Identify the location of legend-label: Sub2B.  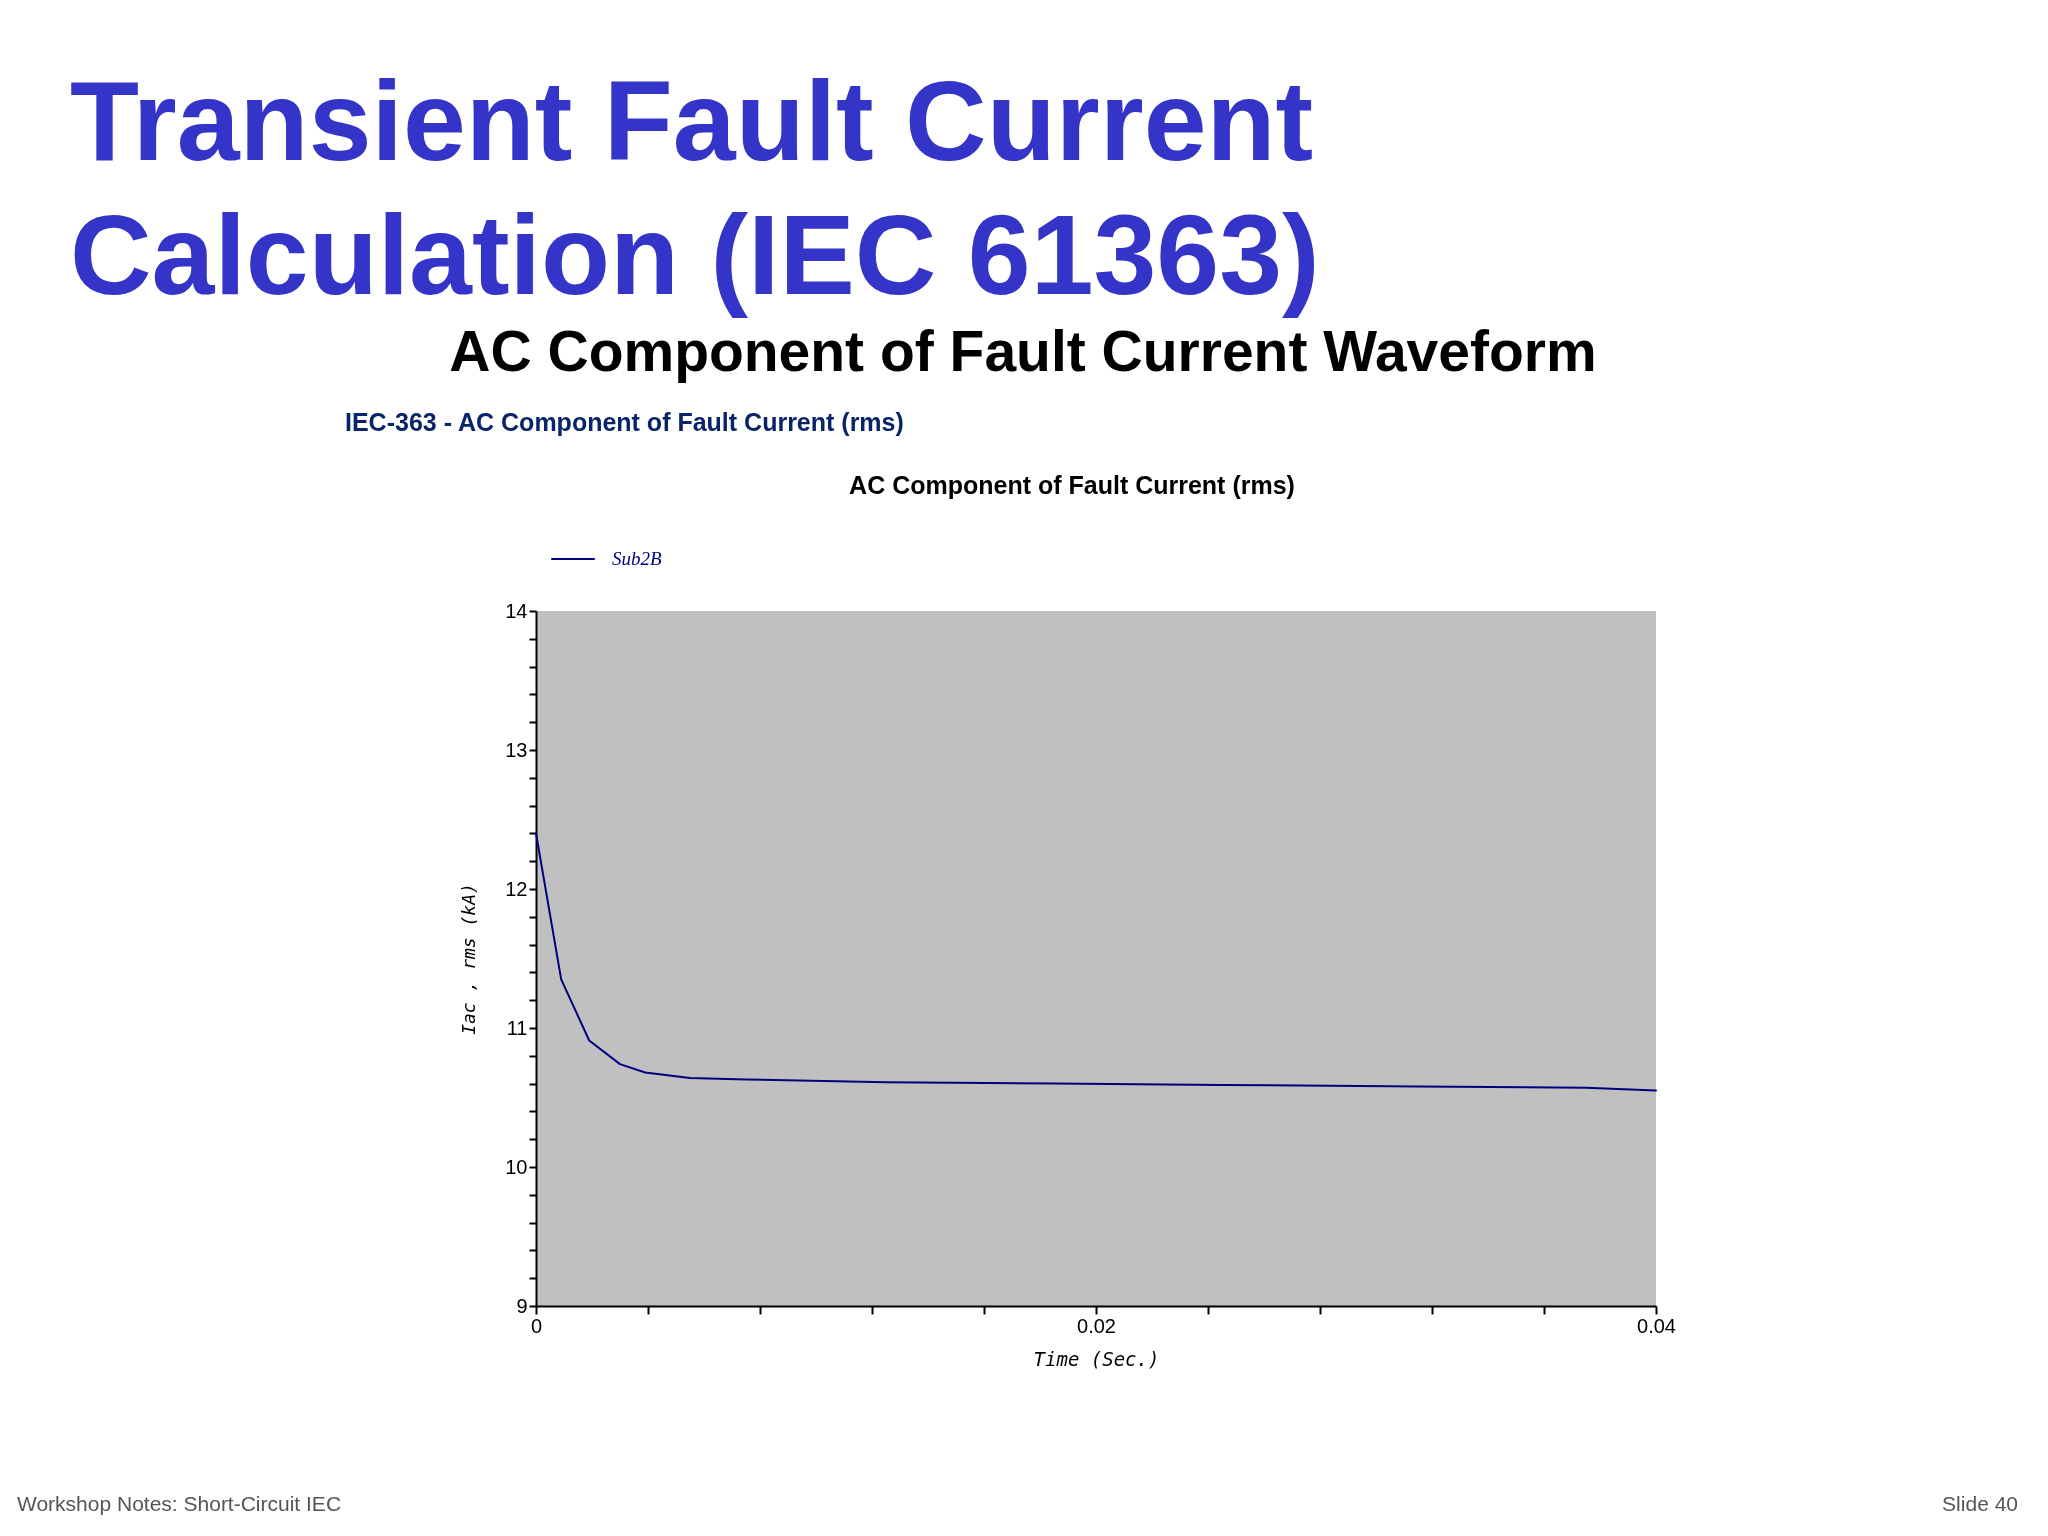
(637, 558).